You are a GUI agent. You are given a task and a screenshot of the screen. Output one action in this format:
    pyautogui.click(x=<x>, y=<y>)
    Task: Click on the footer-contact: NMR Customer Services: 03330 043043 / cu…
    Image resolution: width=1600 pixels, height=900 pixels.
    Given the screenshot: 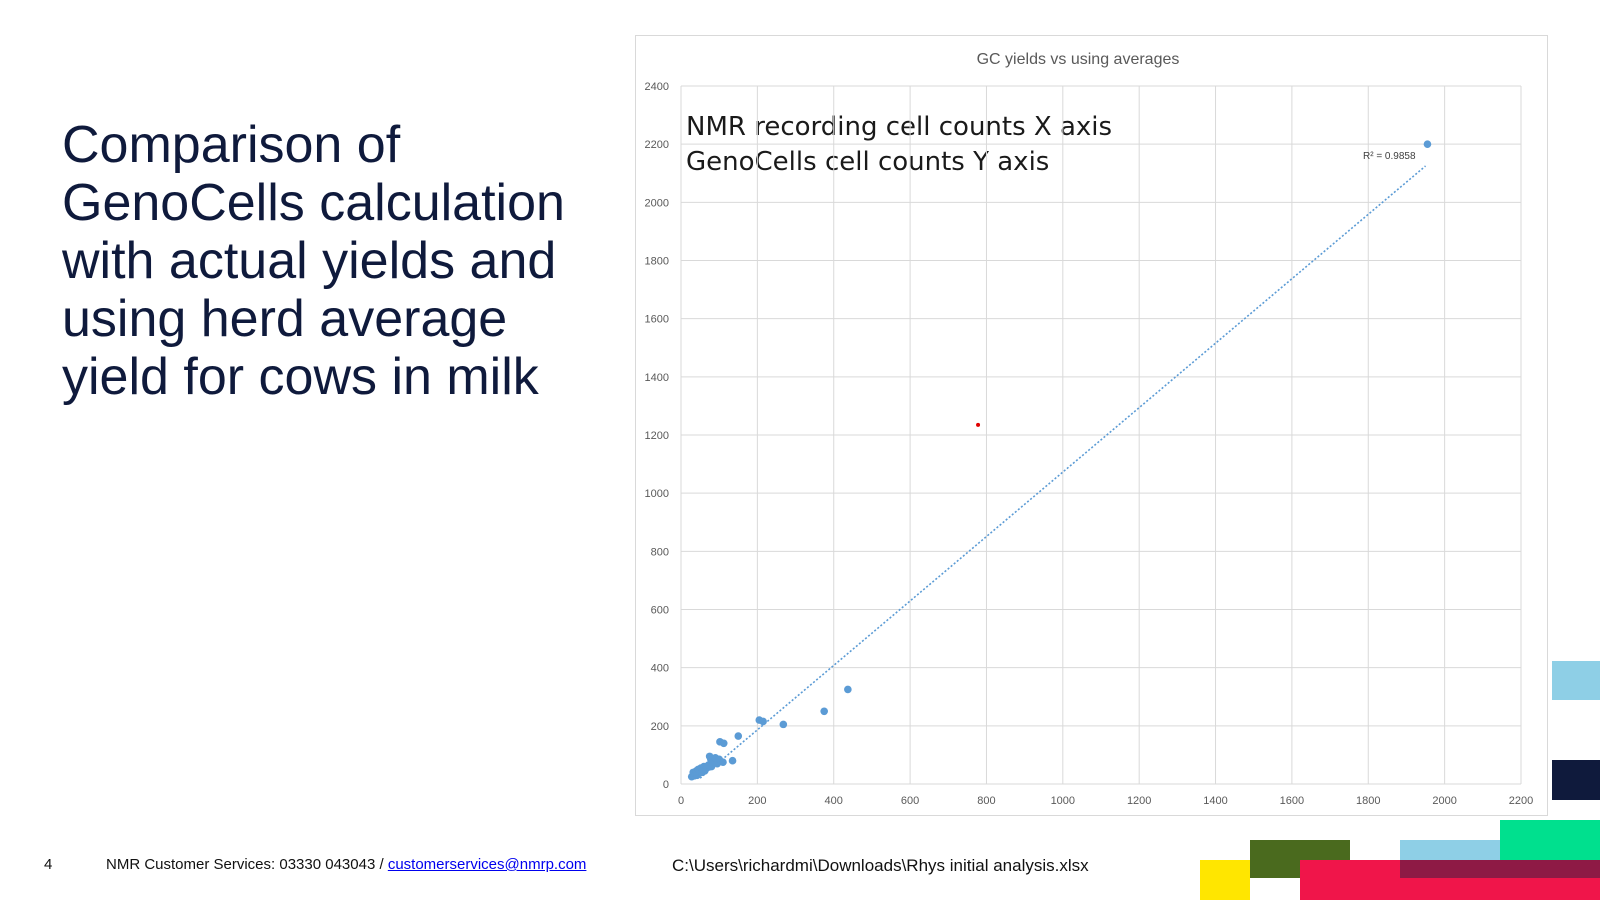 What is the action you would take?
    pyautogui.click(x=346, y=864)
    